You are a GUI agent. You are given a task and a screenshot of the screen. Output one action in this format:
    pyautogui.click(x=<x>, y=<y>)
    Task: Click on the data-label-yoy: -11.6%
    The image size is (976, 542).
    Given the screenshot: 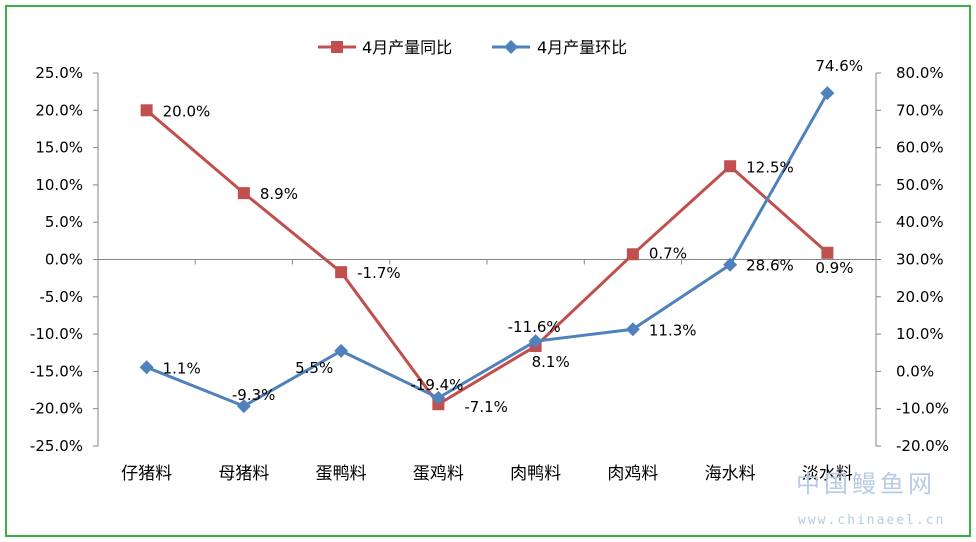 What is the action you would take?
    pyautogui.click(x=534, y=327)
    